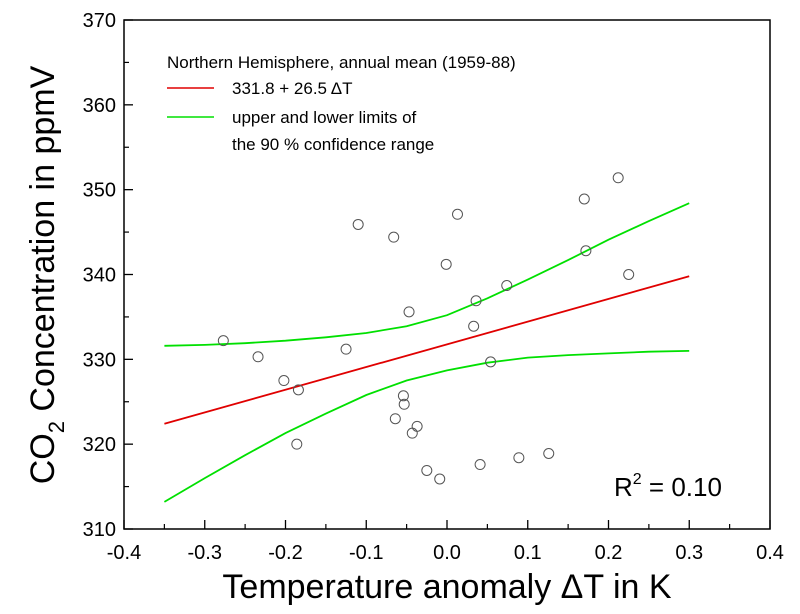  Describe the element at coordinates (333, 144) in the screenshot. I see `legend-label-confidence-line2: the 90 % confidence range` at that location.